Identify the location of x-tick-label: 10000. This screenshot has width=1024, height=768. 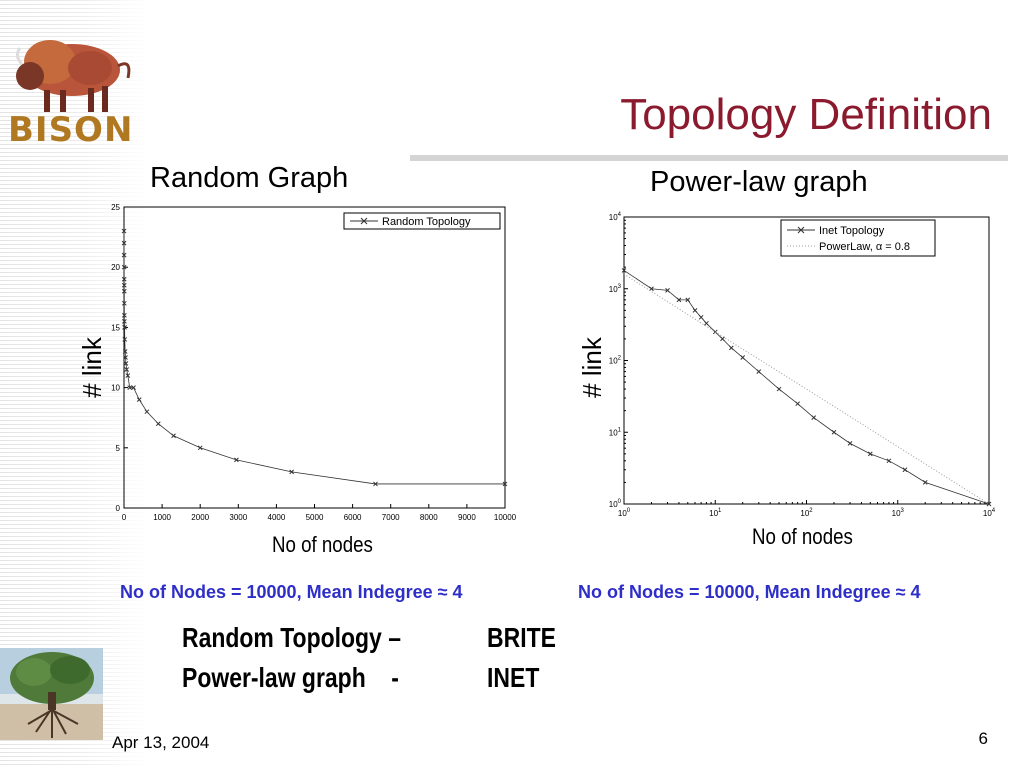
(505, 517).